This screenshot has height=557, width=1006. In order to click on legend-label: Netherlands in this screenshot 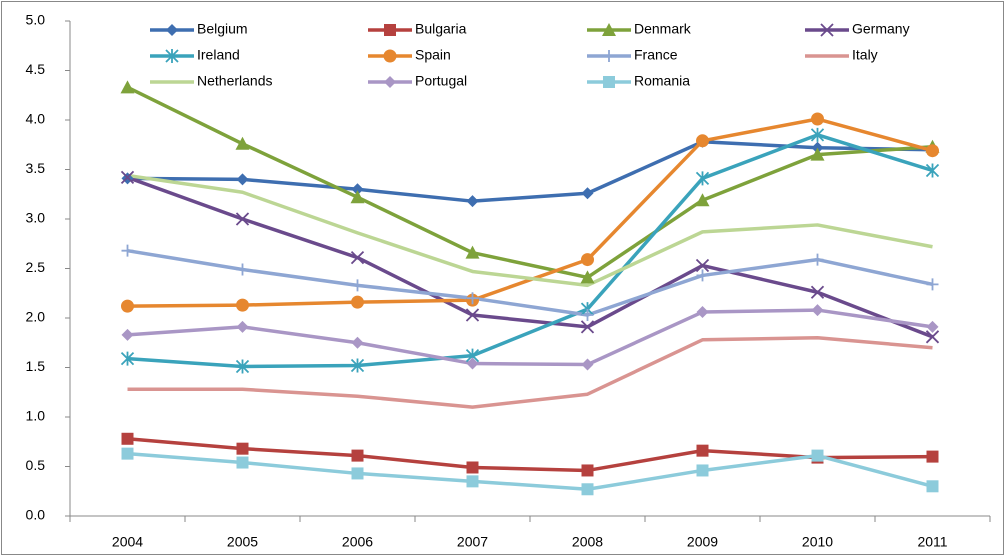, I will do `click(235, 81)`.